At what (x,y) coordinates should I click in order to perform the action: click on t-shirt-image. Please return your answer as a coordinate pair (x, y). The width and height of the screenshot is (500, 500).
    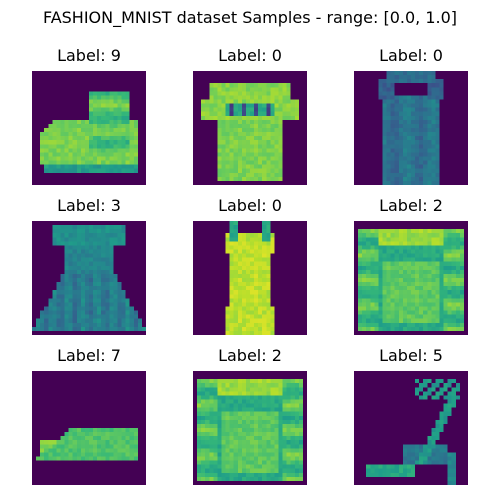
    Looking at the image, I should click on (250, 128).